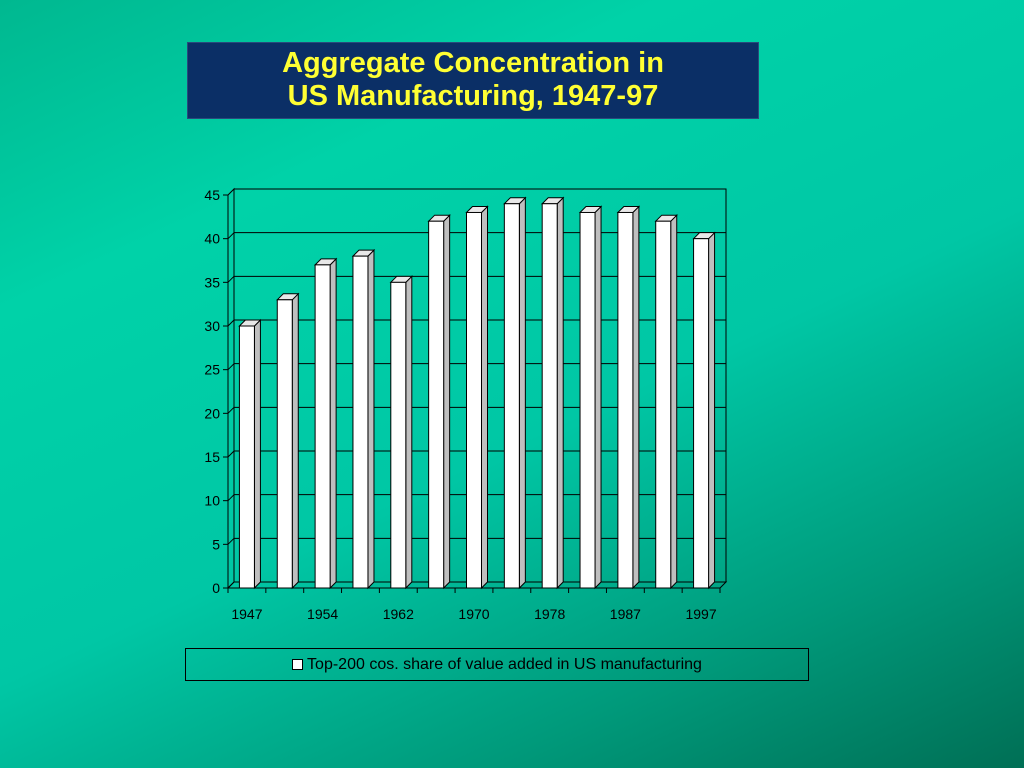 The height and width of the screenshot is (768, 1024). What do you see at coordinates (322, 614) in the screenshot?
I see `x-tick-label: 1954` at bounding box center [322, 614].